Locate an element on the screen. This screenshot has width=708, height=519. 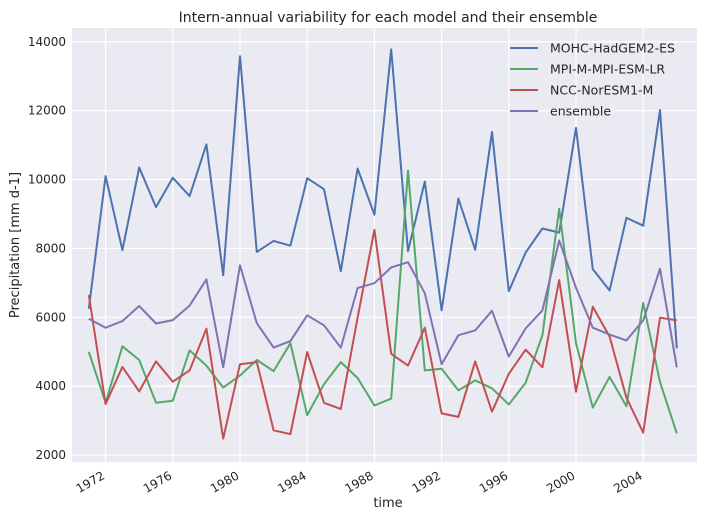
y-tick-label: 10000 is located at coordinates (47, 180).